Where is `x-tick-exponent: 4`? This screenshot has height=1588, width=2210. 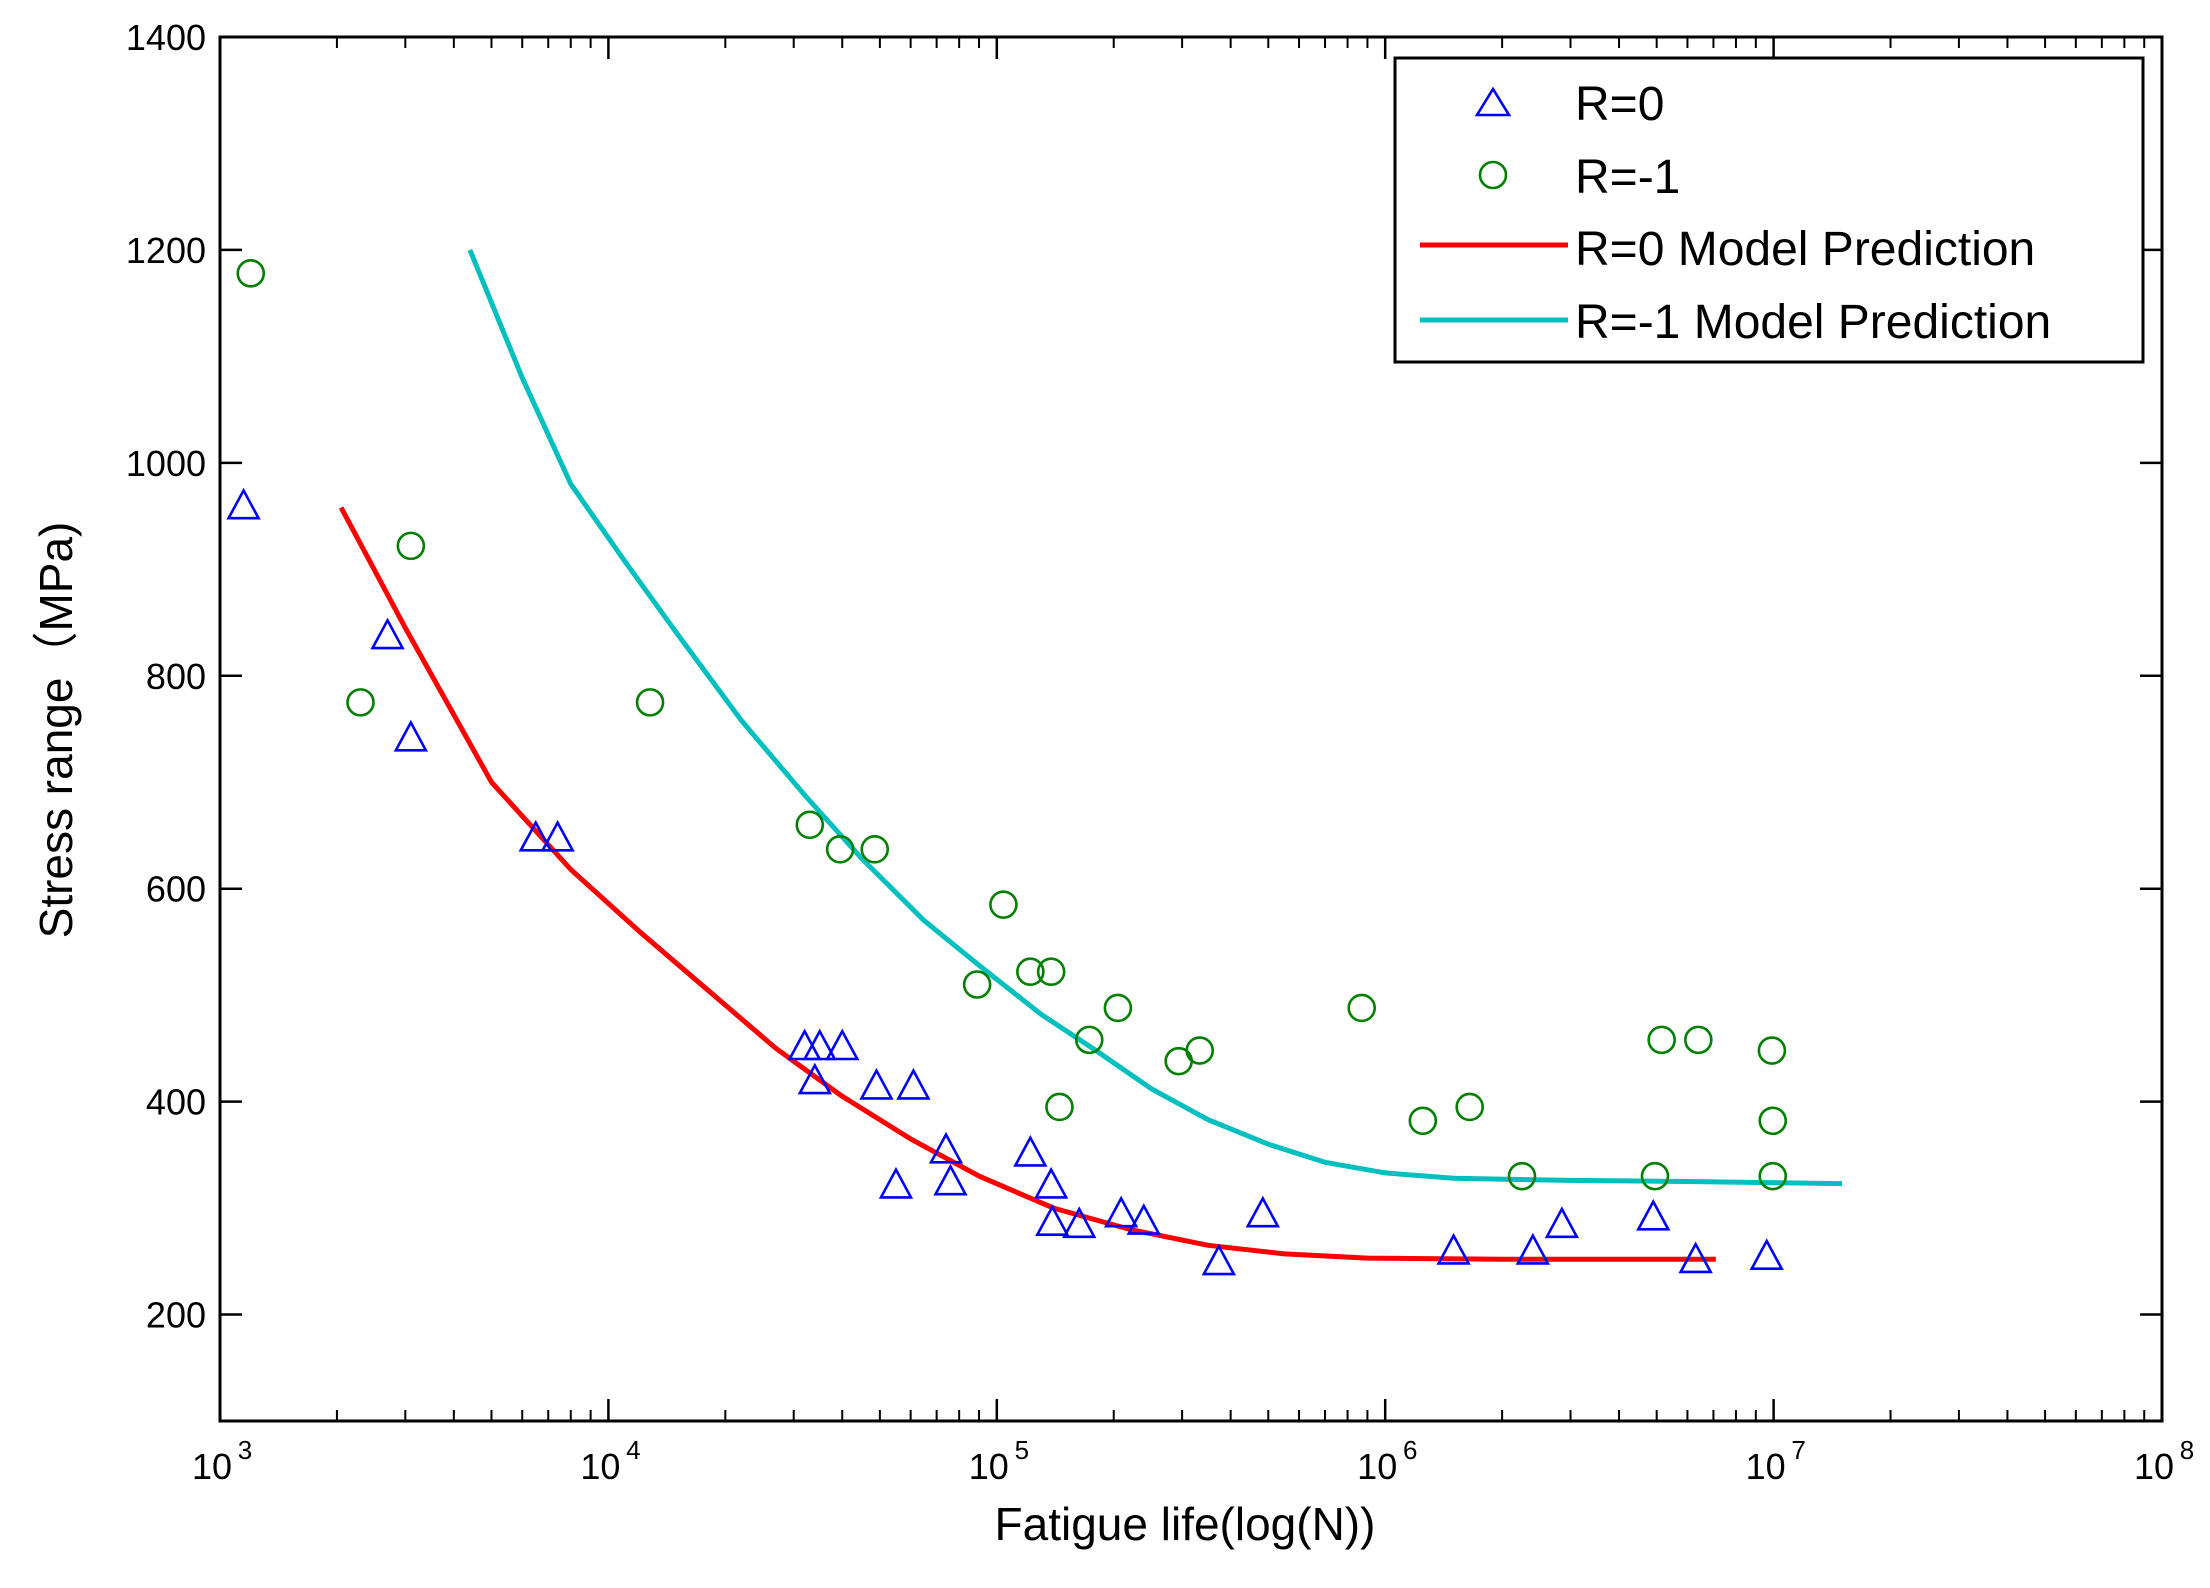
x-tick-exponent: 4 is located at coordinates (633, 1450).